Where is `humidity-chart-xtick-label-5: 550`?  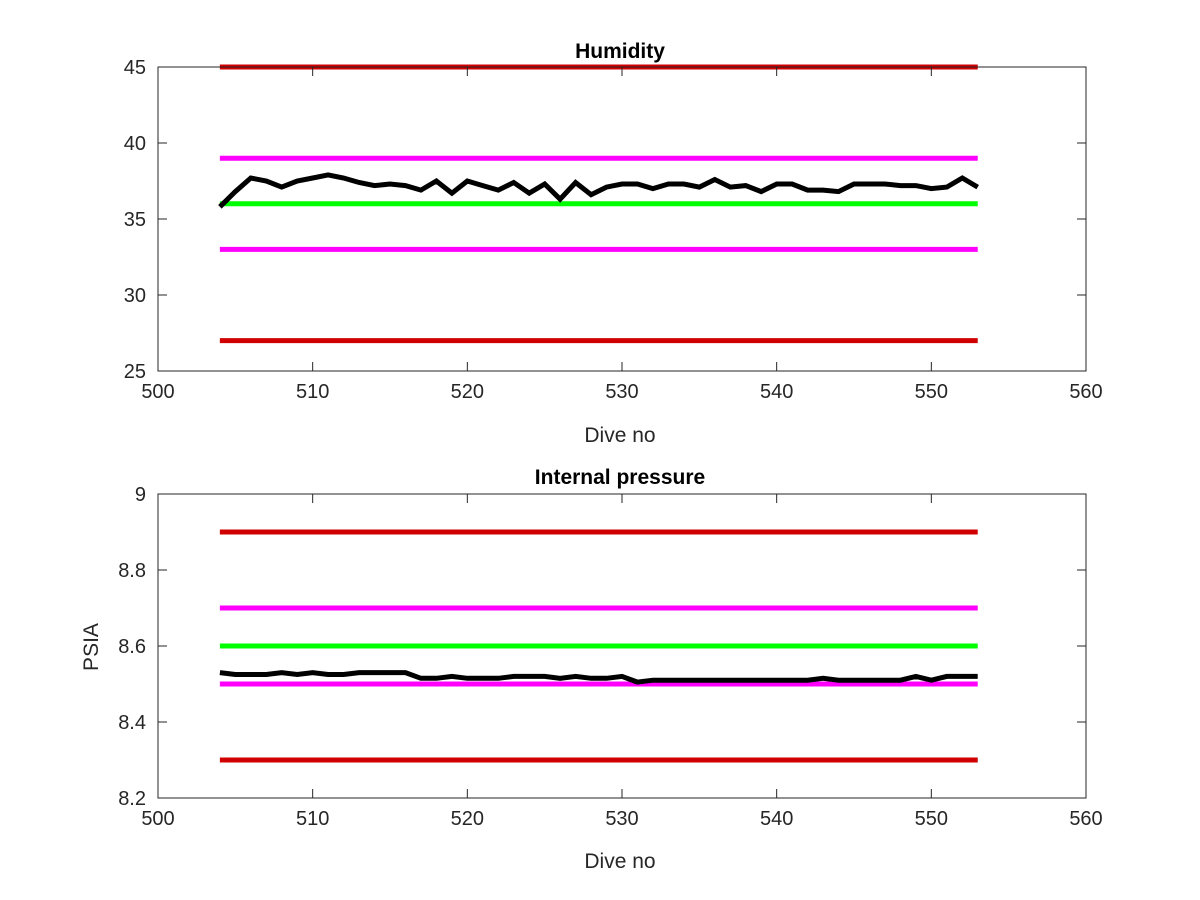
humidity-chart-xtick-label-5: 550 is located at coordinates (931, 392).